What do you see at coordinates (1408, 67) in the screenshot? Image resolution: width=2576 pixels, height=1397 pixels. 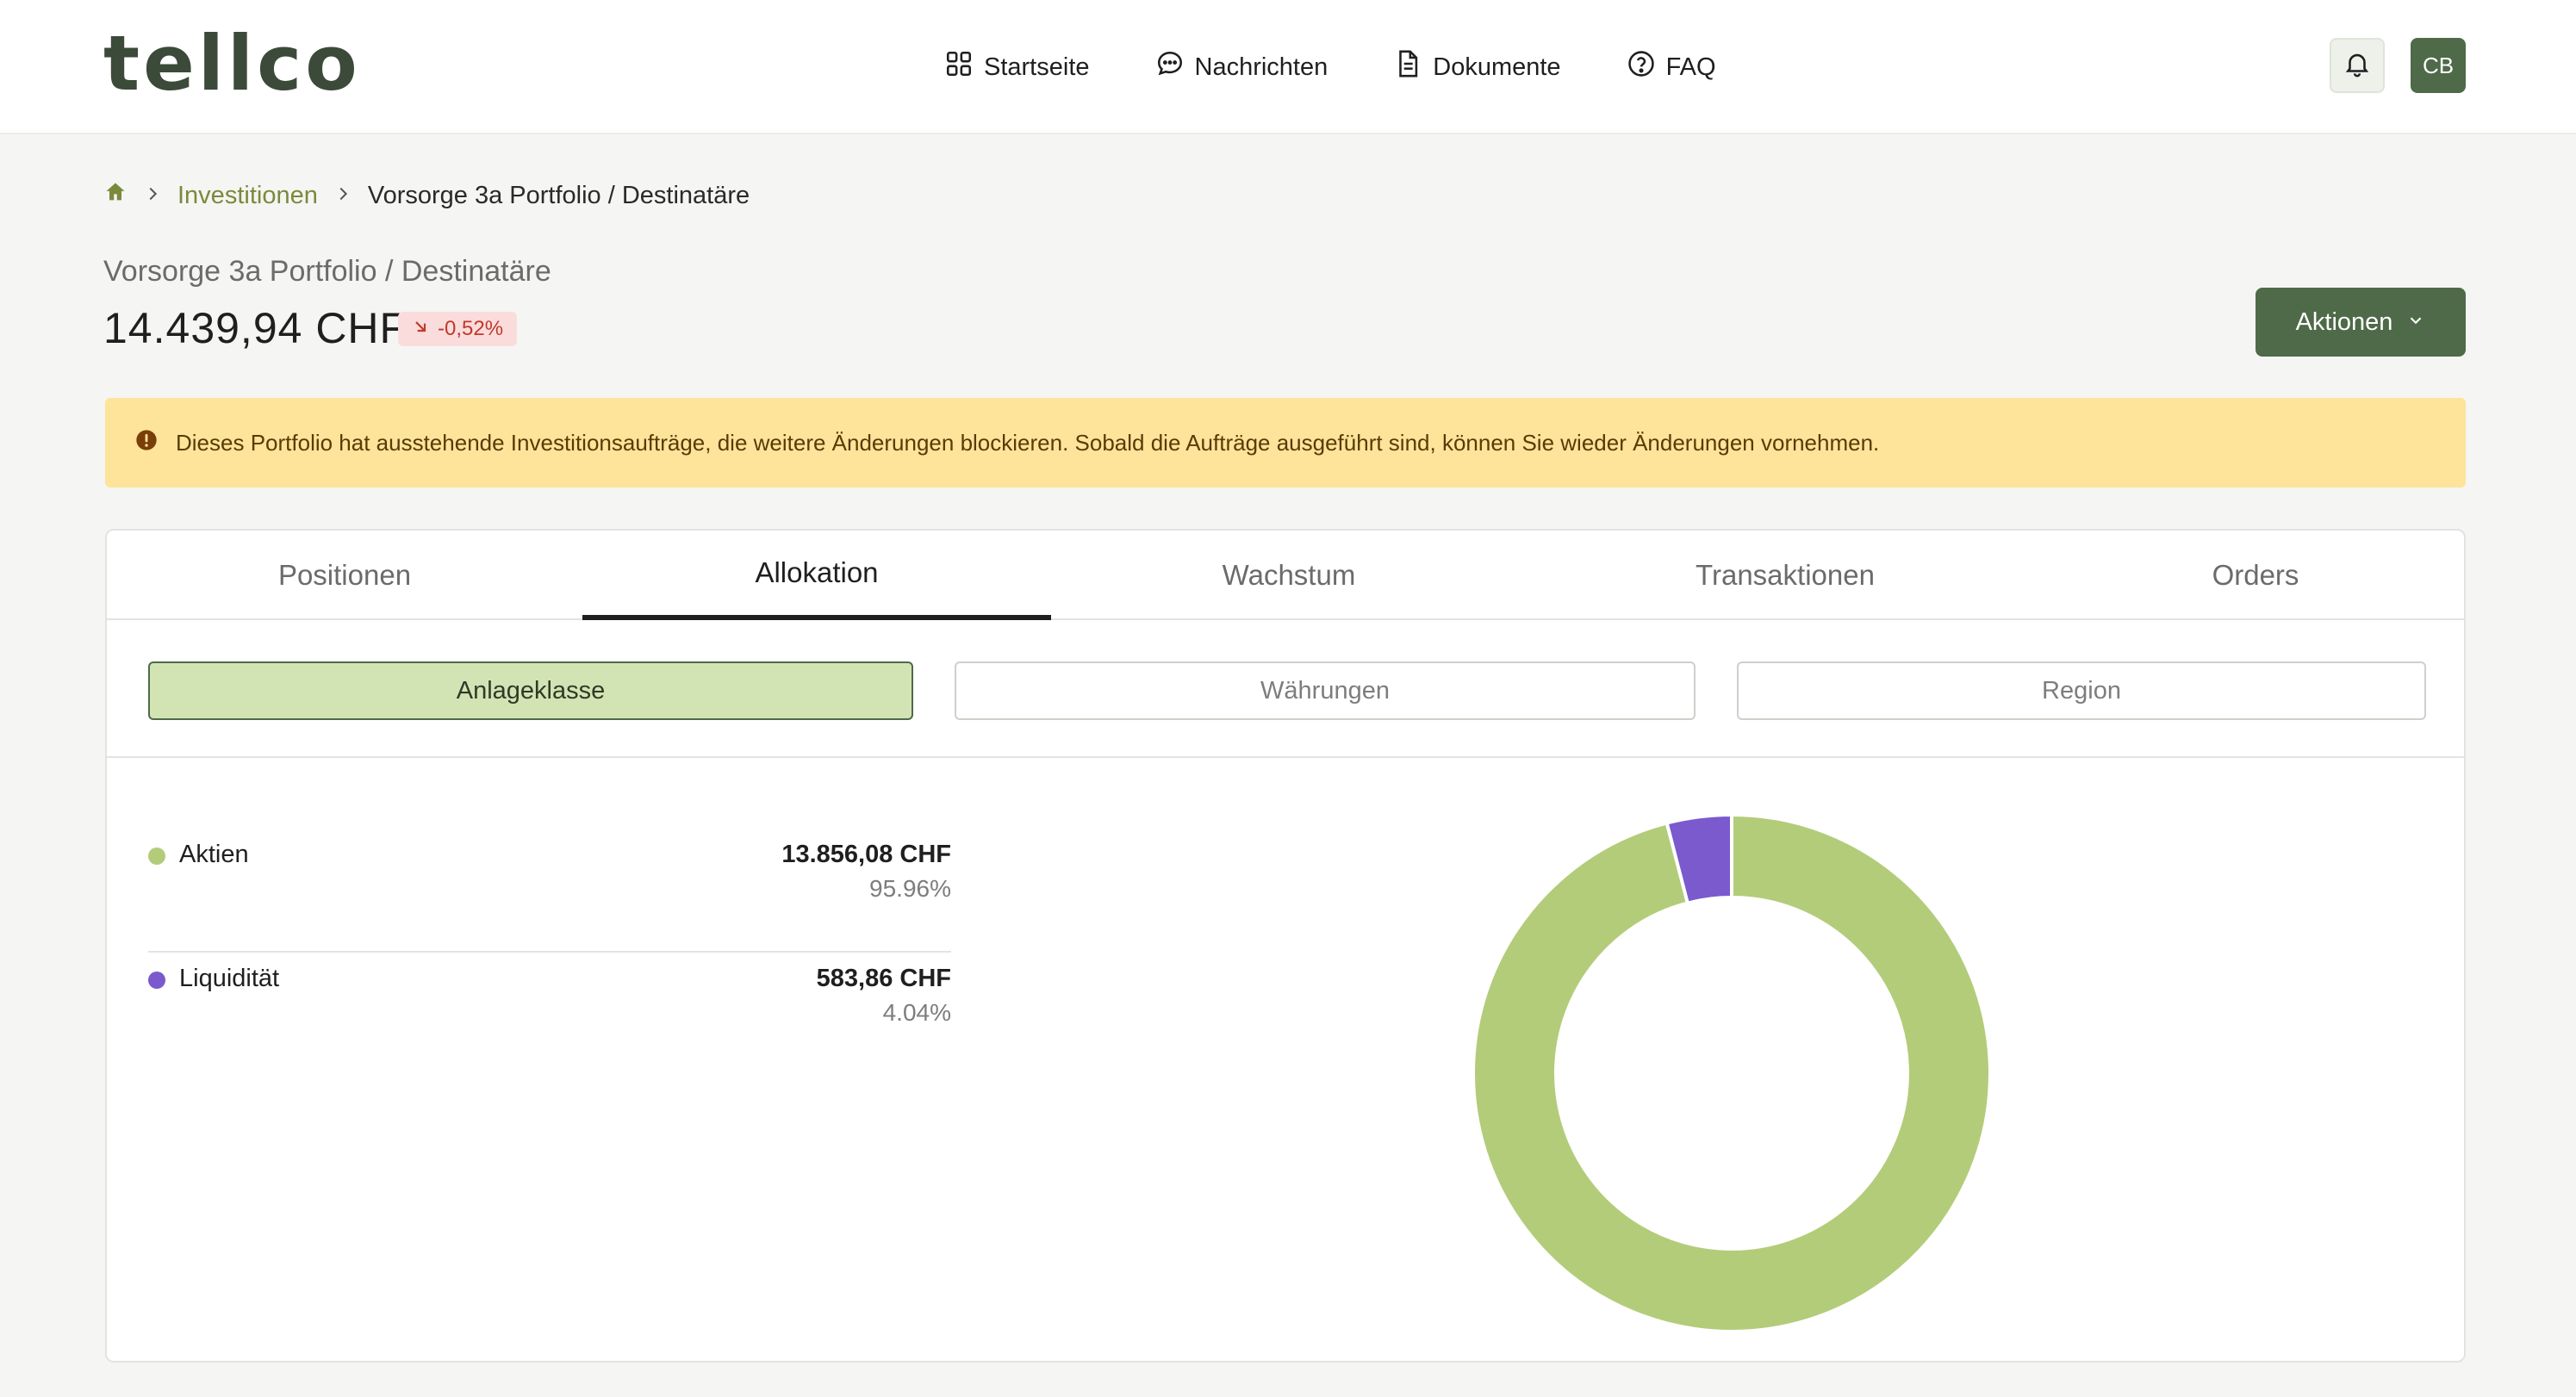 I see `document-icon` at bounding box center [1408, 67].